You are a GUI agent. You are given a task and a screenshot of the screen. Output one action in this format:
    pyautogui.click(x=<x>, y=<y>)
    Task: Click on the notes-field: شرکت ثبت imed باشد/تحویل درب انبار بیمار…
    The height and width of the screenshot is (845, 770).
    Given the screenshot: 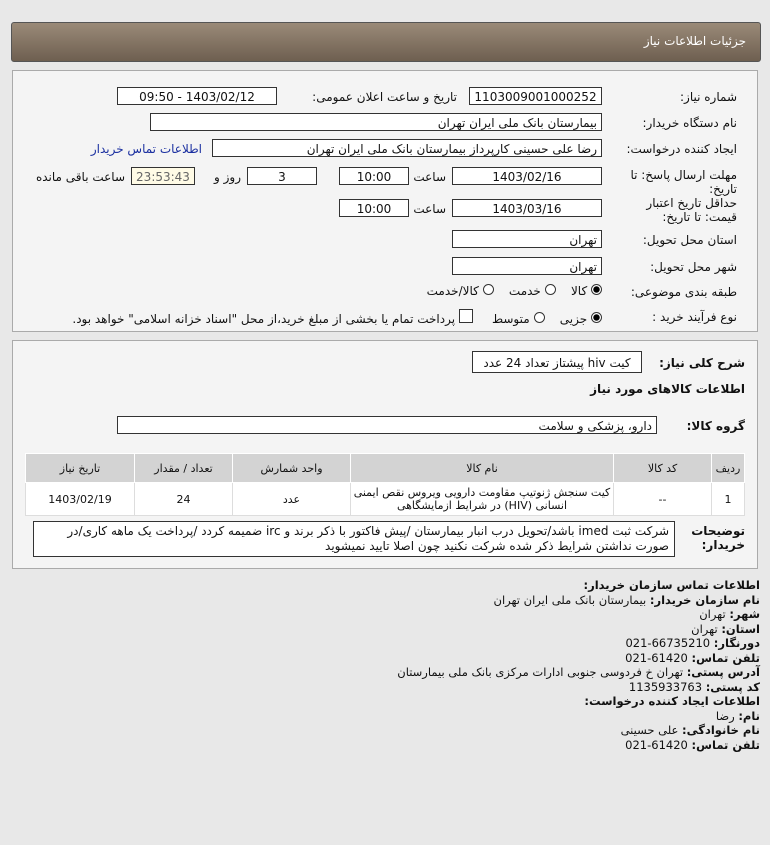 What is the action you would take?
    pyautogui.click(x=354, y=539)
    